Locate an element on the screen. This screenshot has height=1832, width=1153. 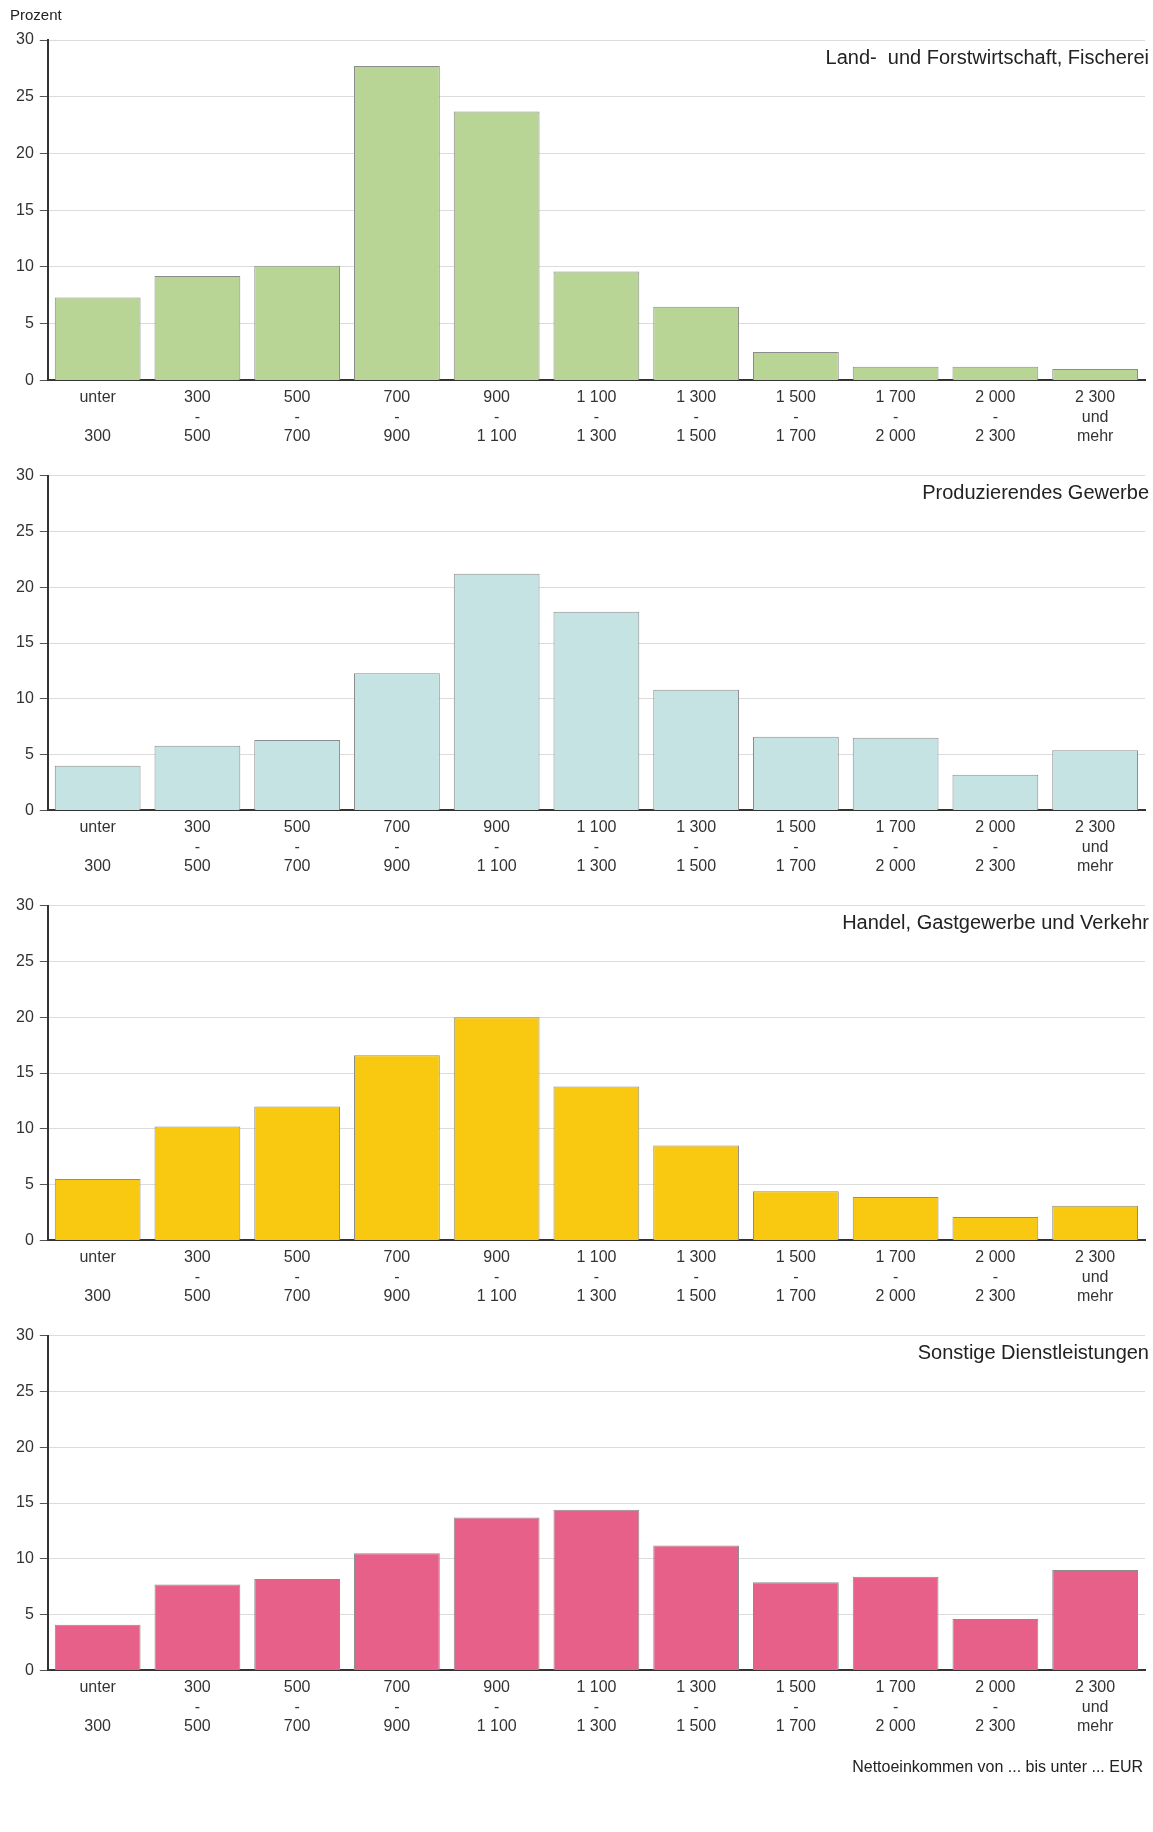
x-axis-title: Nettoeinkommen von ... bis unter ... EUR is located at coordinates (997, 1767).